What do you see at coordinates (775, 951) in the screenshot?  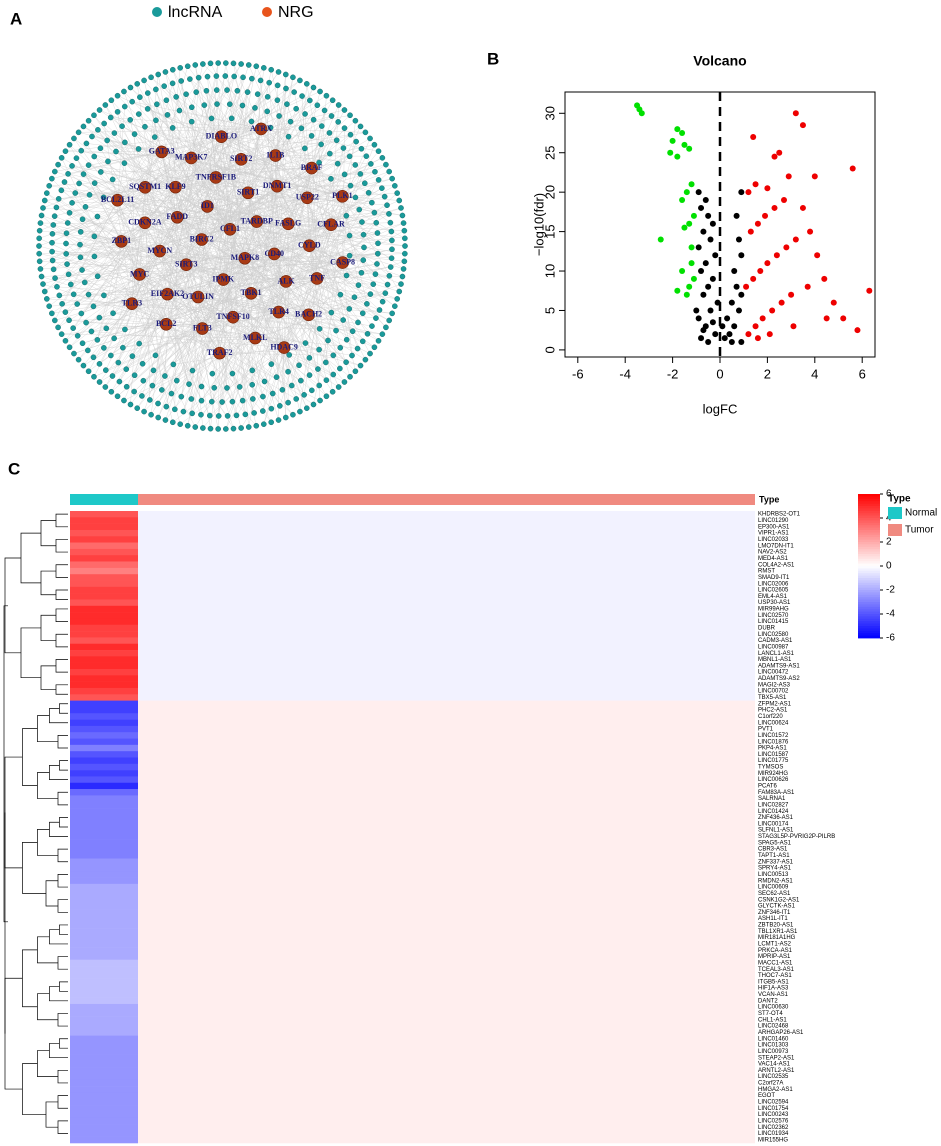 I see `row-label: PRKCA-AS1` at bounding box center [775, 951].